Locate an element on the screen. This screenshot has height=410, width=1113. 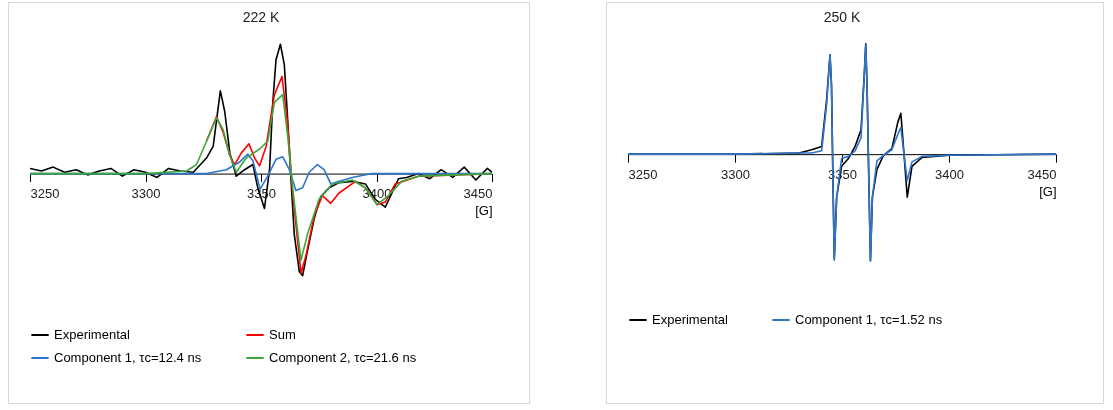
legend-label: Component 1, τc=12.4 ns is located at coordinates (128, 357).